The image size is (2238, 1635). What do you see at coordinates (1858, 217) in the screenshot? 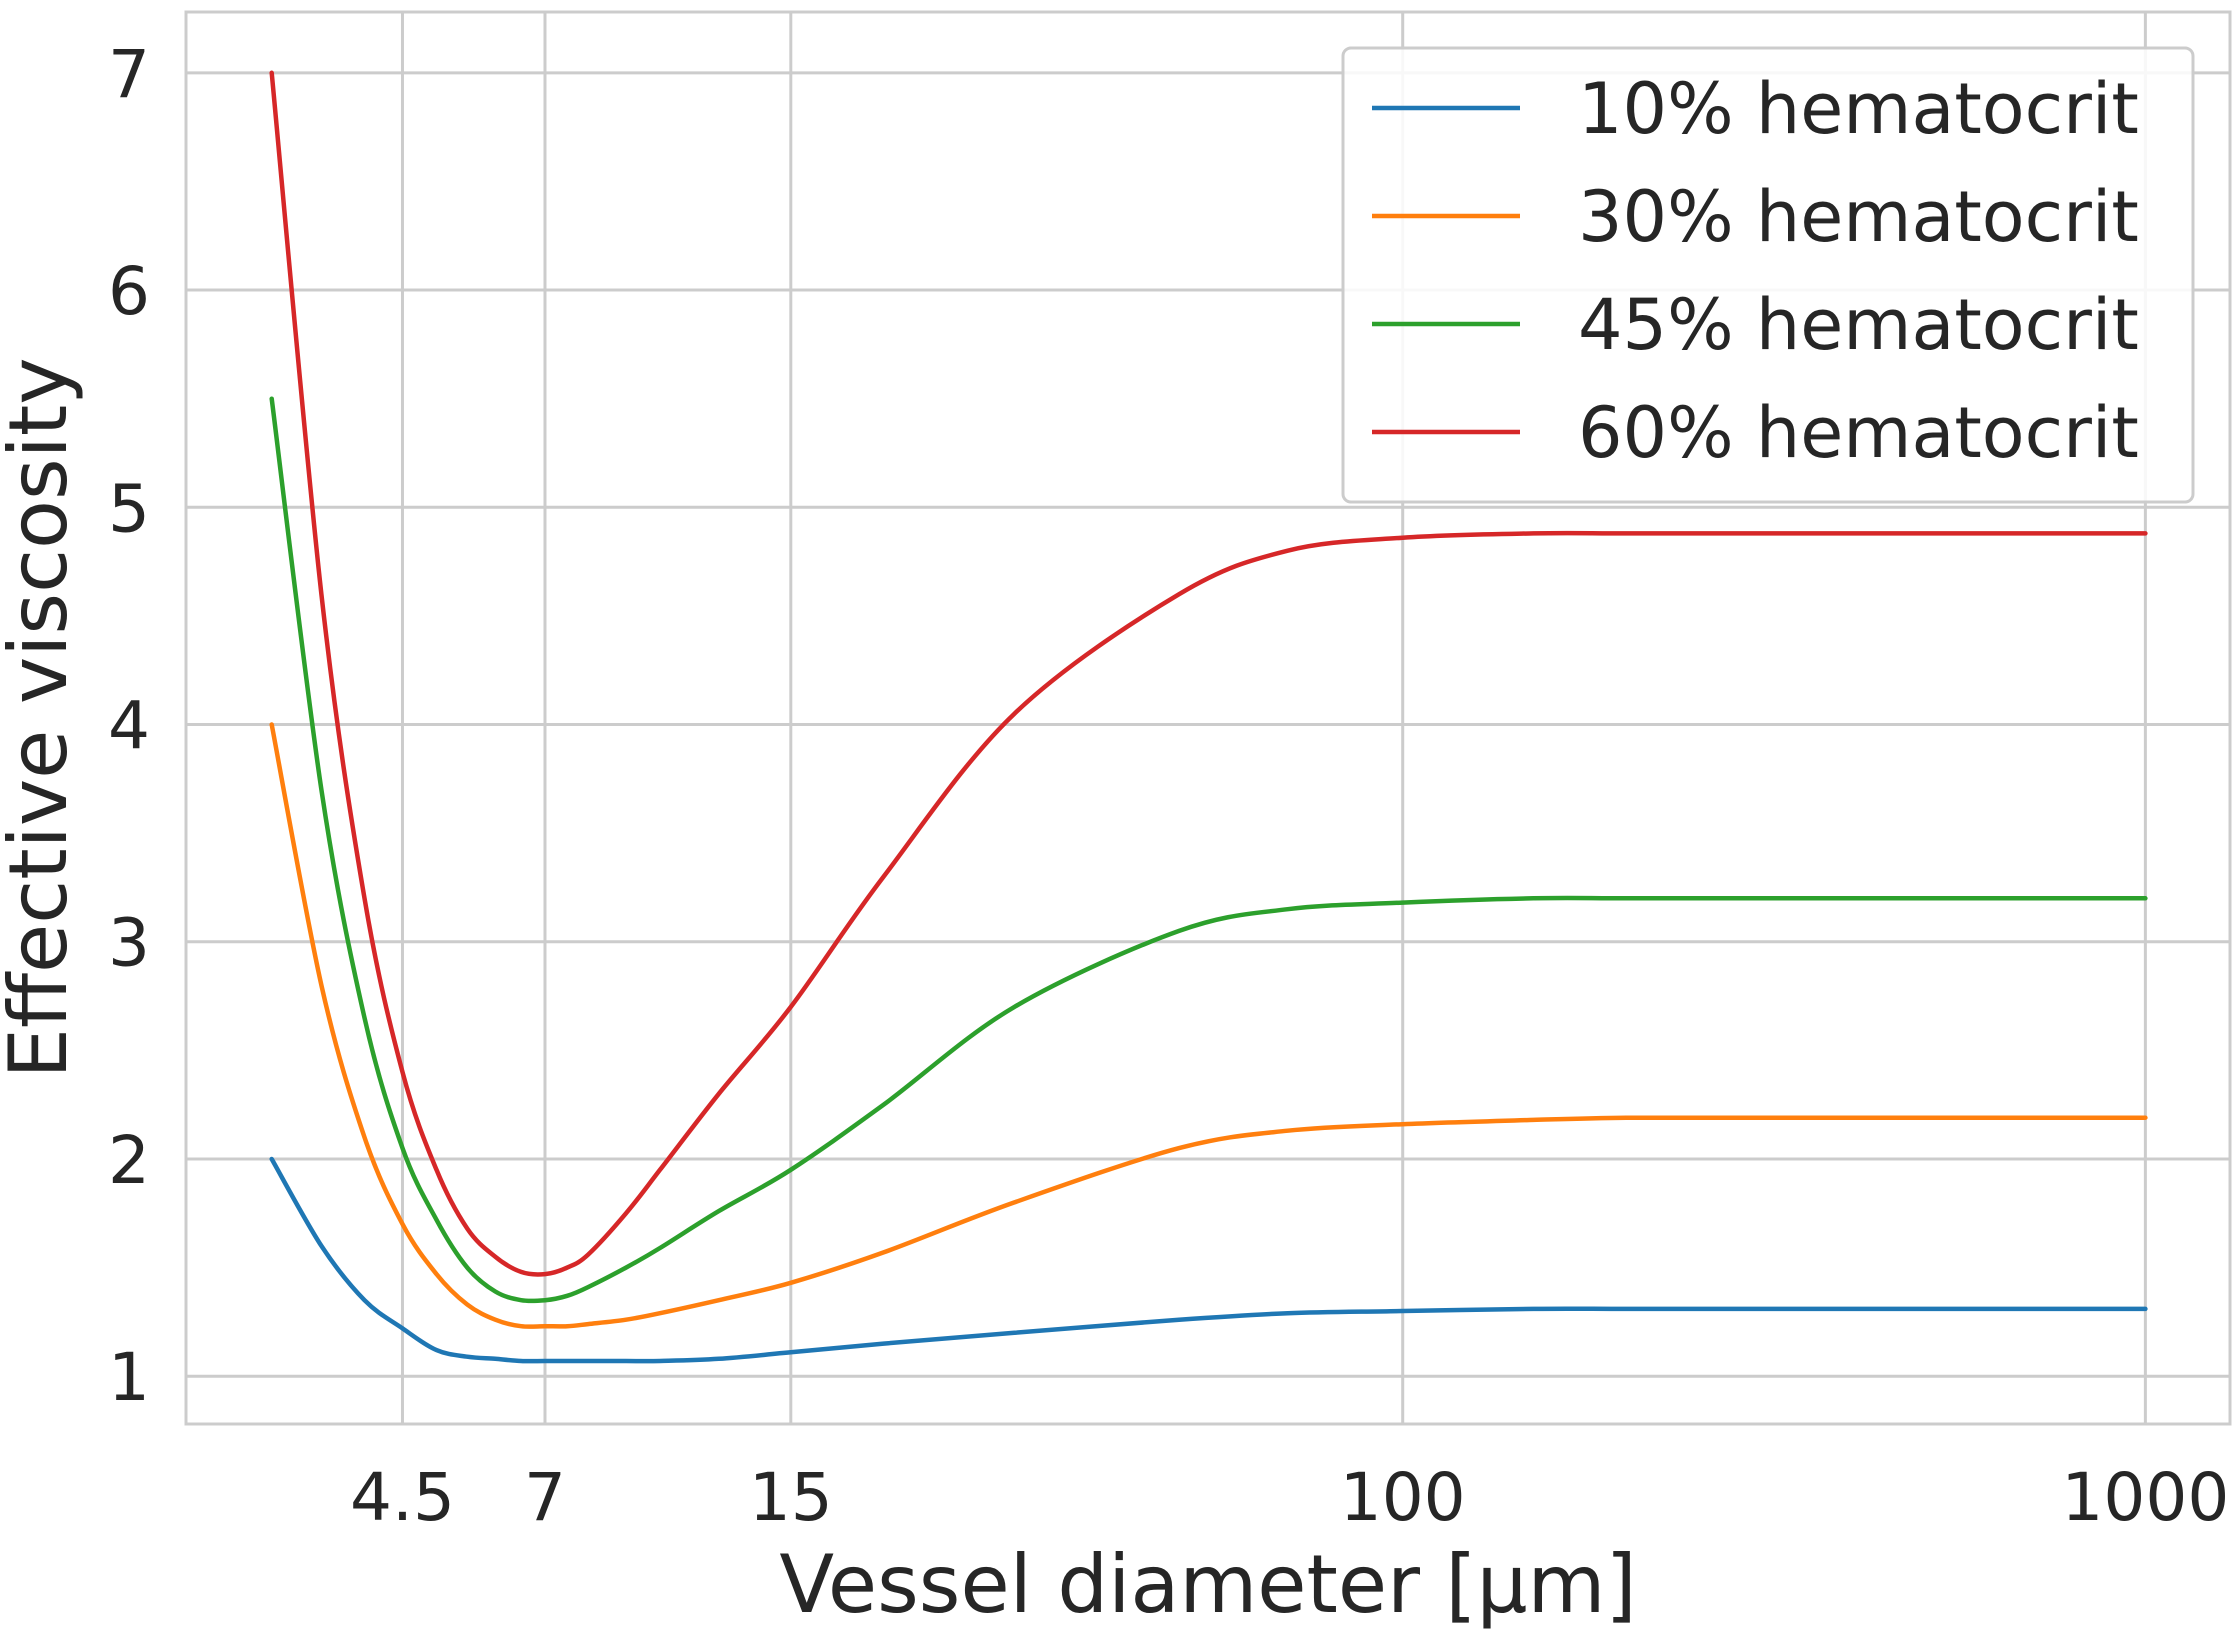
I see `legend-label-30-hematocrit: 30% hematocrit` at bounding box center [1858, 217].